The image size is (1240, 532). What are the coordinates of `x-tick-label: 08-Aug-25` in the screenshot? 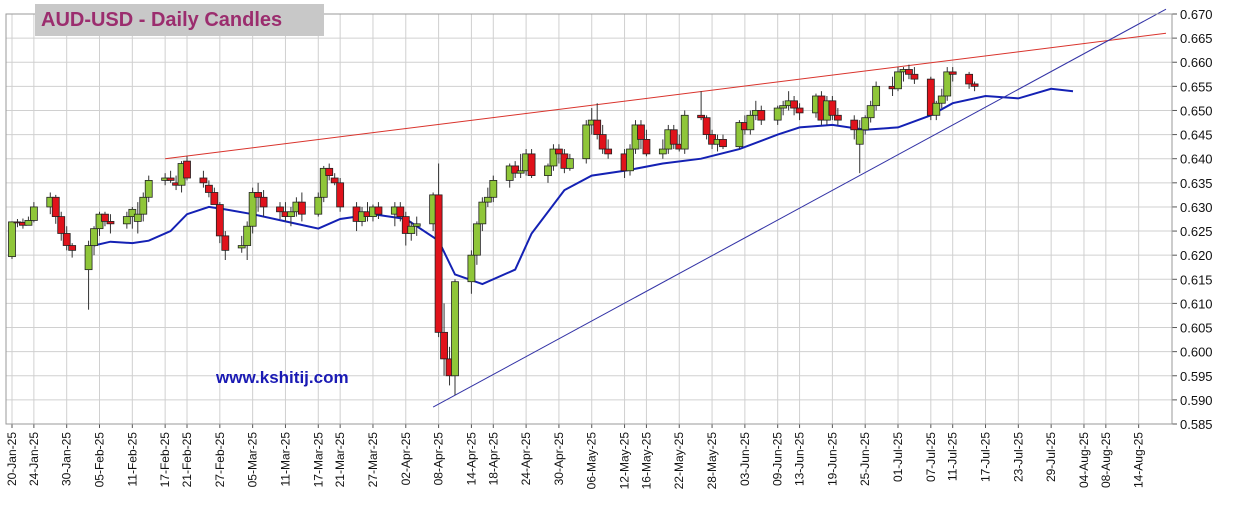 It's located at (1106, 460).